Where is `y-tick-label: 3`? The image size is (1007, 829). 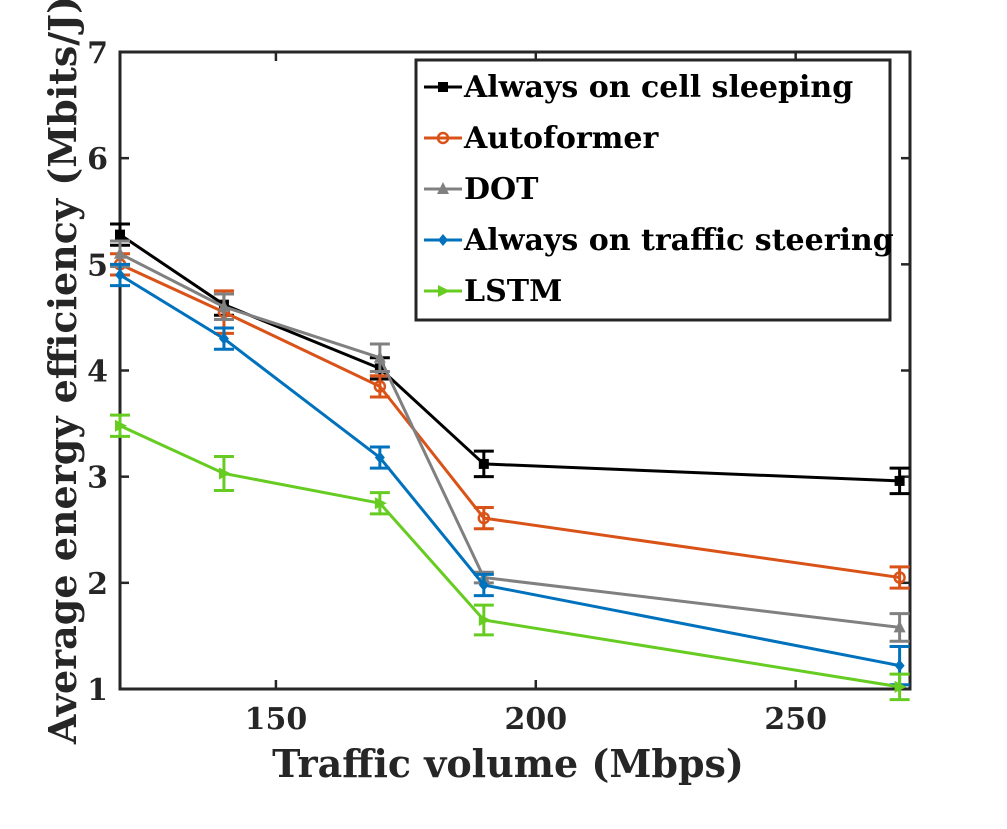 y-tick-label: 3 is located at coordinates (97, 478).